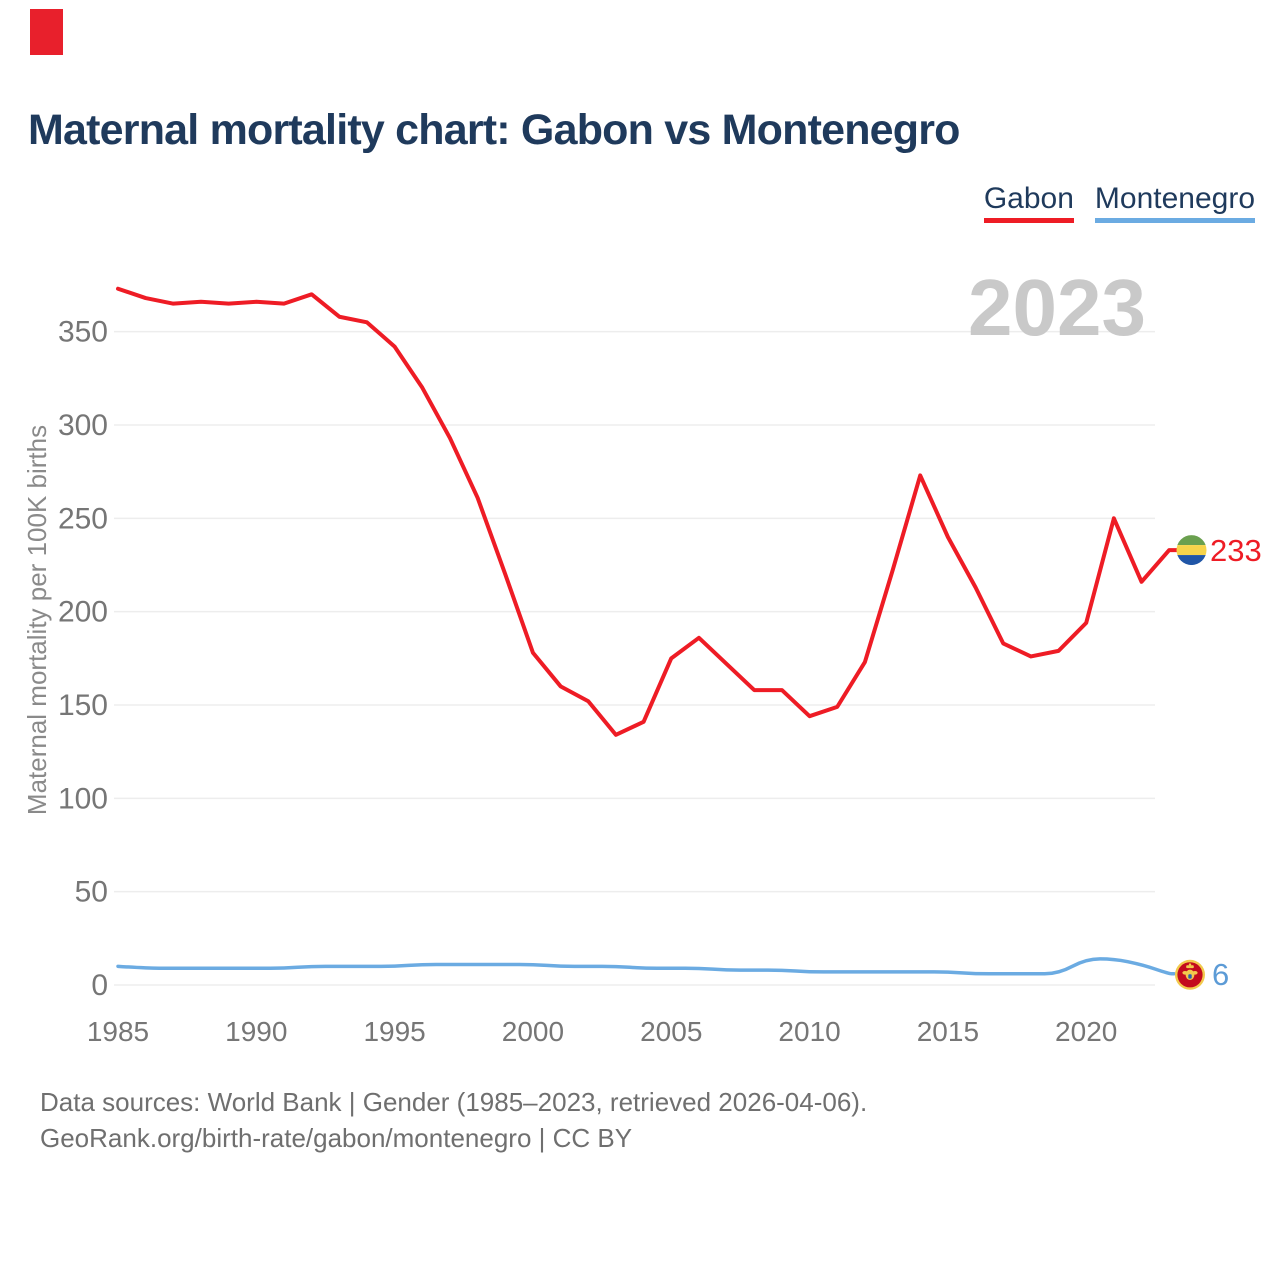  I want to click on y-tick-label: 100, so click(83, 798).